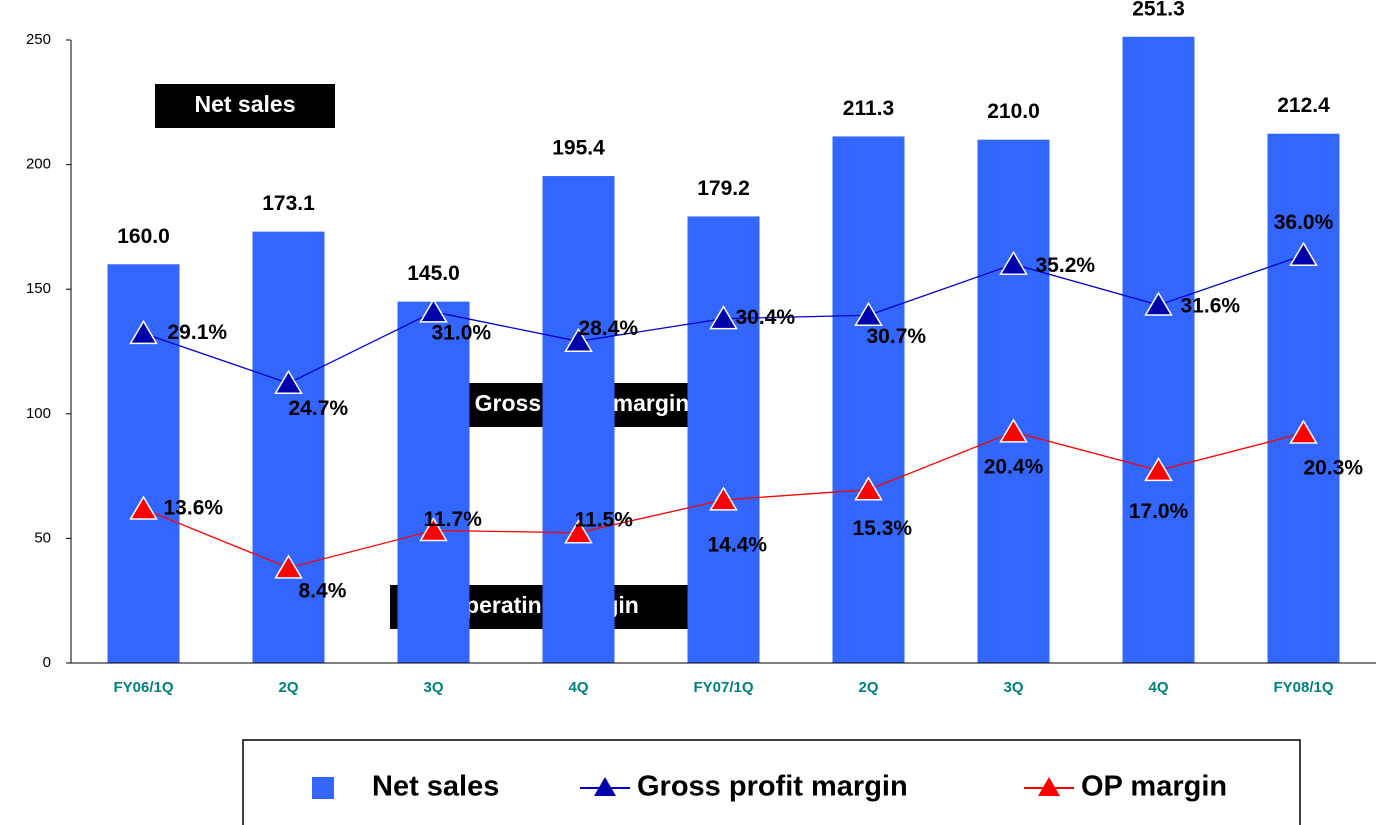 This screenshot has width=1376, height=825. I want to click on value-label: 31.0%, so click(462, 332).